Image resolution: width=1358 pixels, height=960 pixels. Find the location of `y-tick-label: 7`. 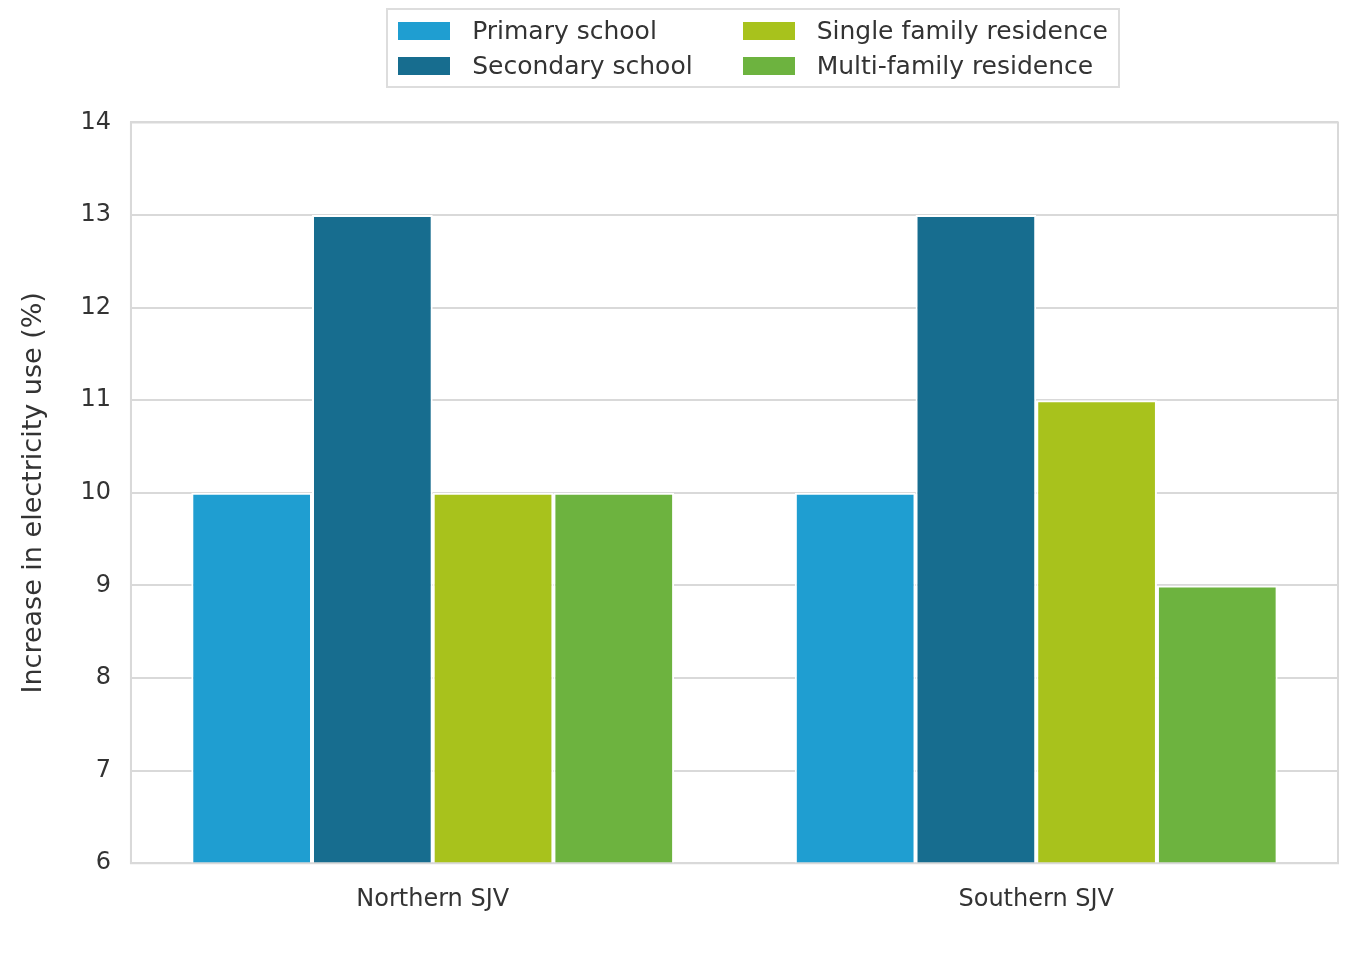

y-tick-label: 7 is located at coordinates (103, 768).